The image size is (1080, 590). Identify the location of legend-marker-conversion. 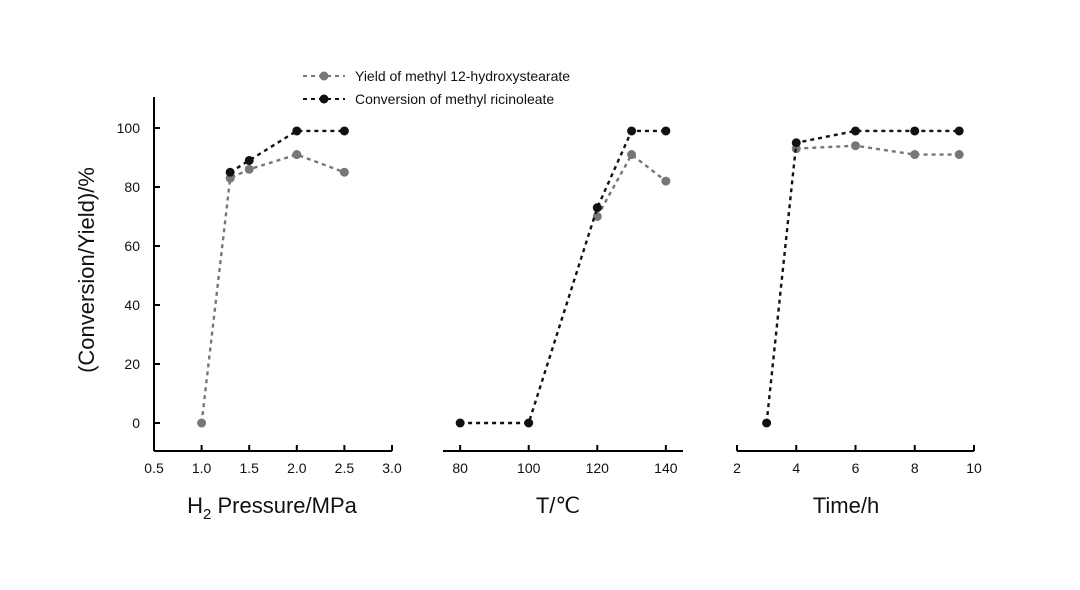
(324, 99).